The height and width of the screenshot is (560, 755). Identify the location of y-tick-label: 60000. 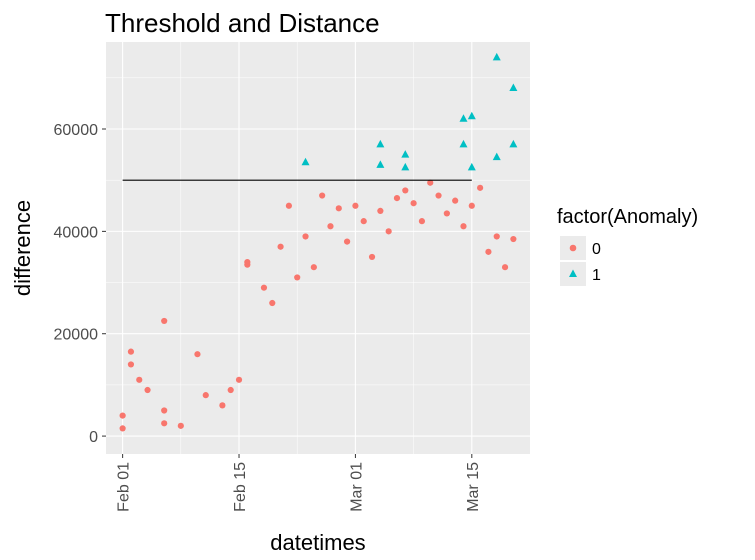
(76, 130).